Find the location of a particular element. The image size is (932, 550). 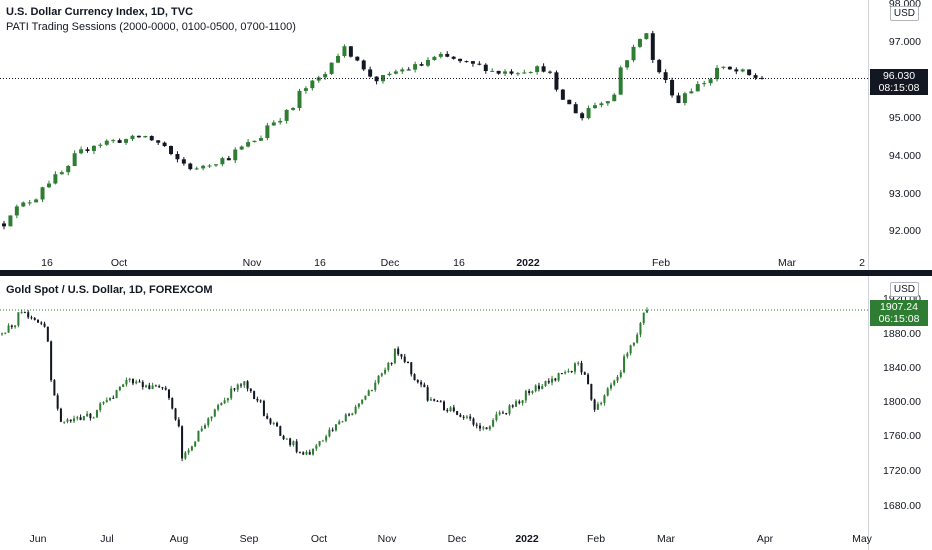

gold-currency-unit: USD is located at coordinates (904, 289).